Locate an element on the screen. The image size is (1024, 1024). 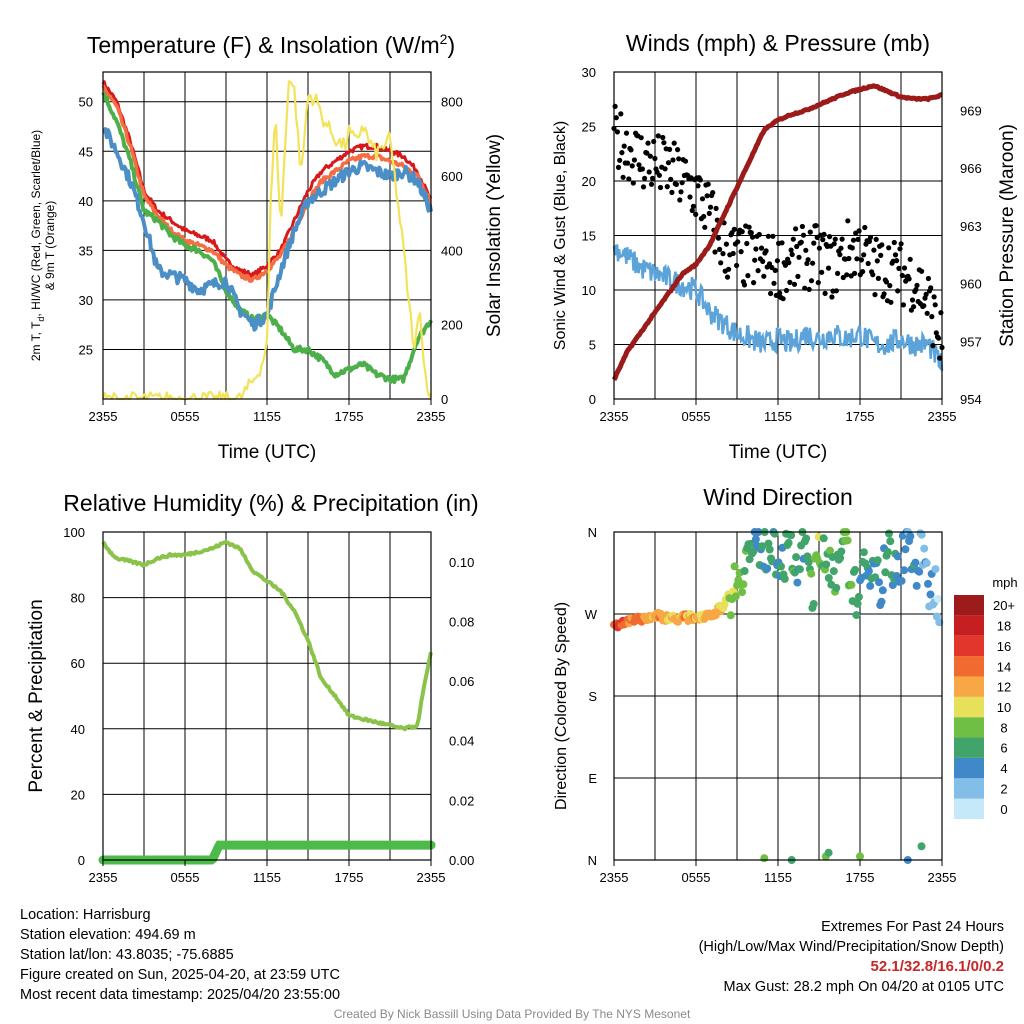
y2-tick-label: 954 is located at coordinates (971, 399).